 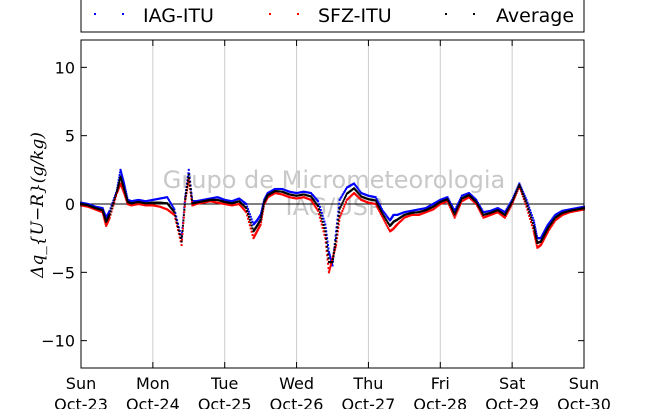 I want to click on legend-label: Average, so click(x=535, y=16).